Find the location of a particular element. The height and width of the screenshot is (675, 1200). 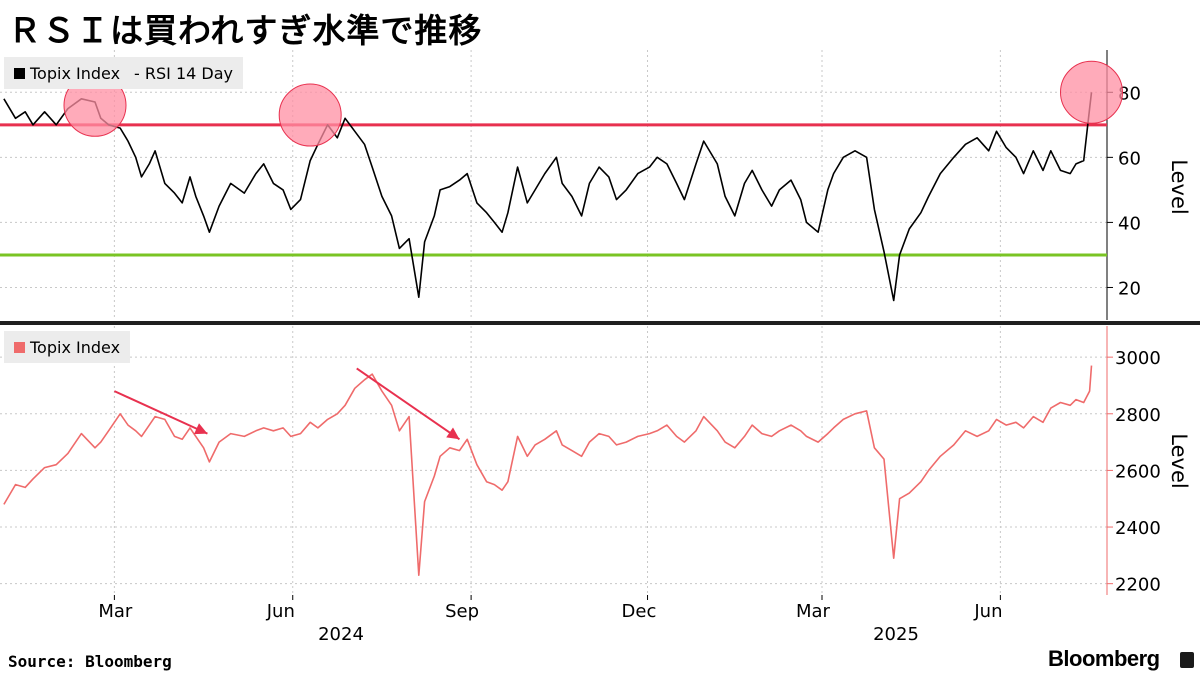

index-y-tick-label: 2400 is located at coordinates (1138, 528).